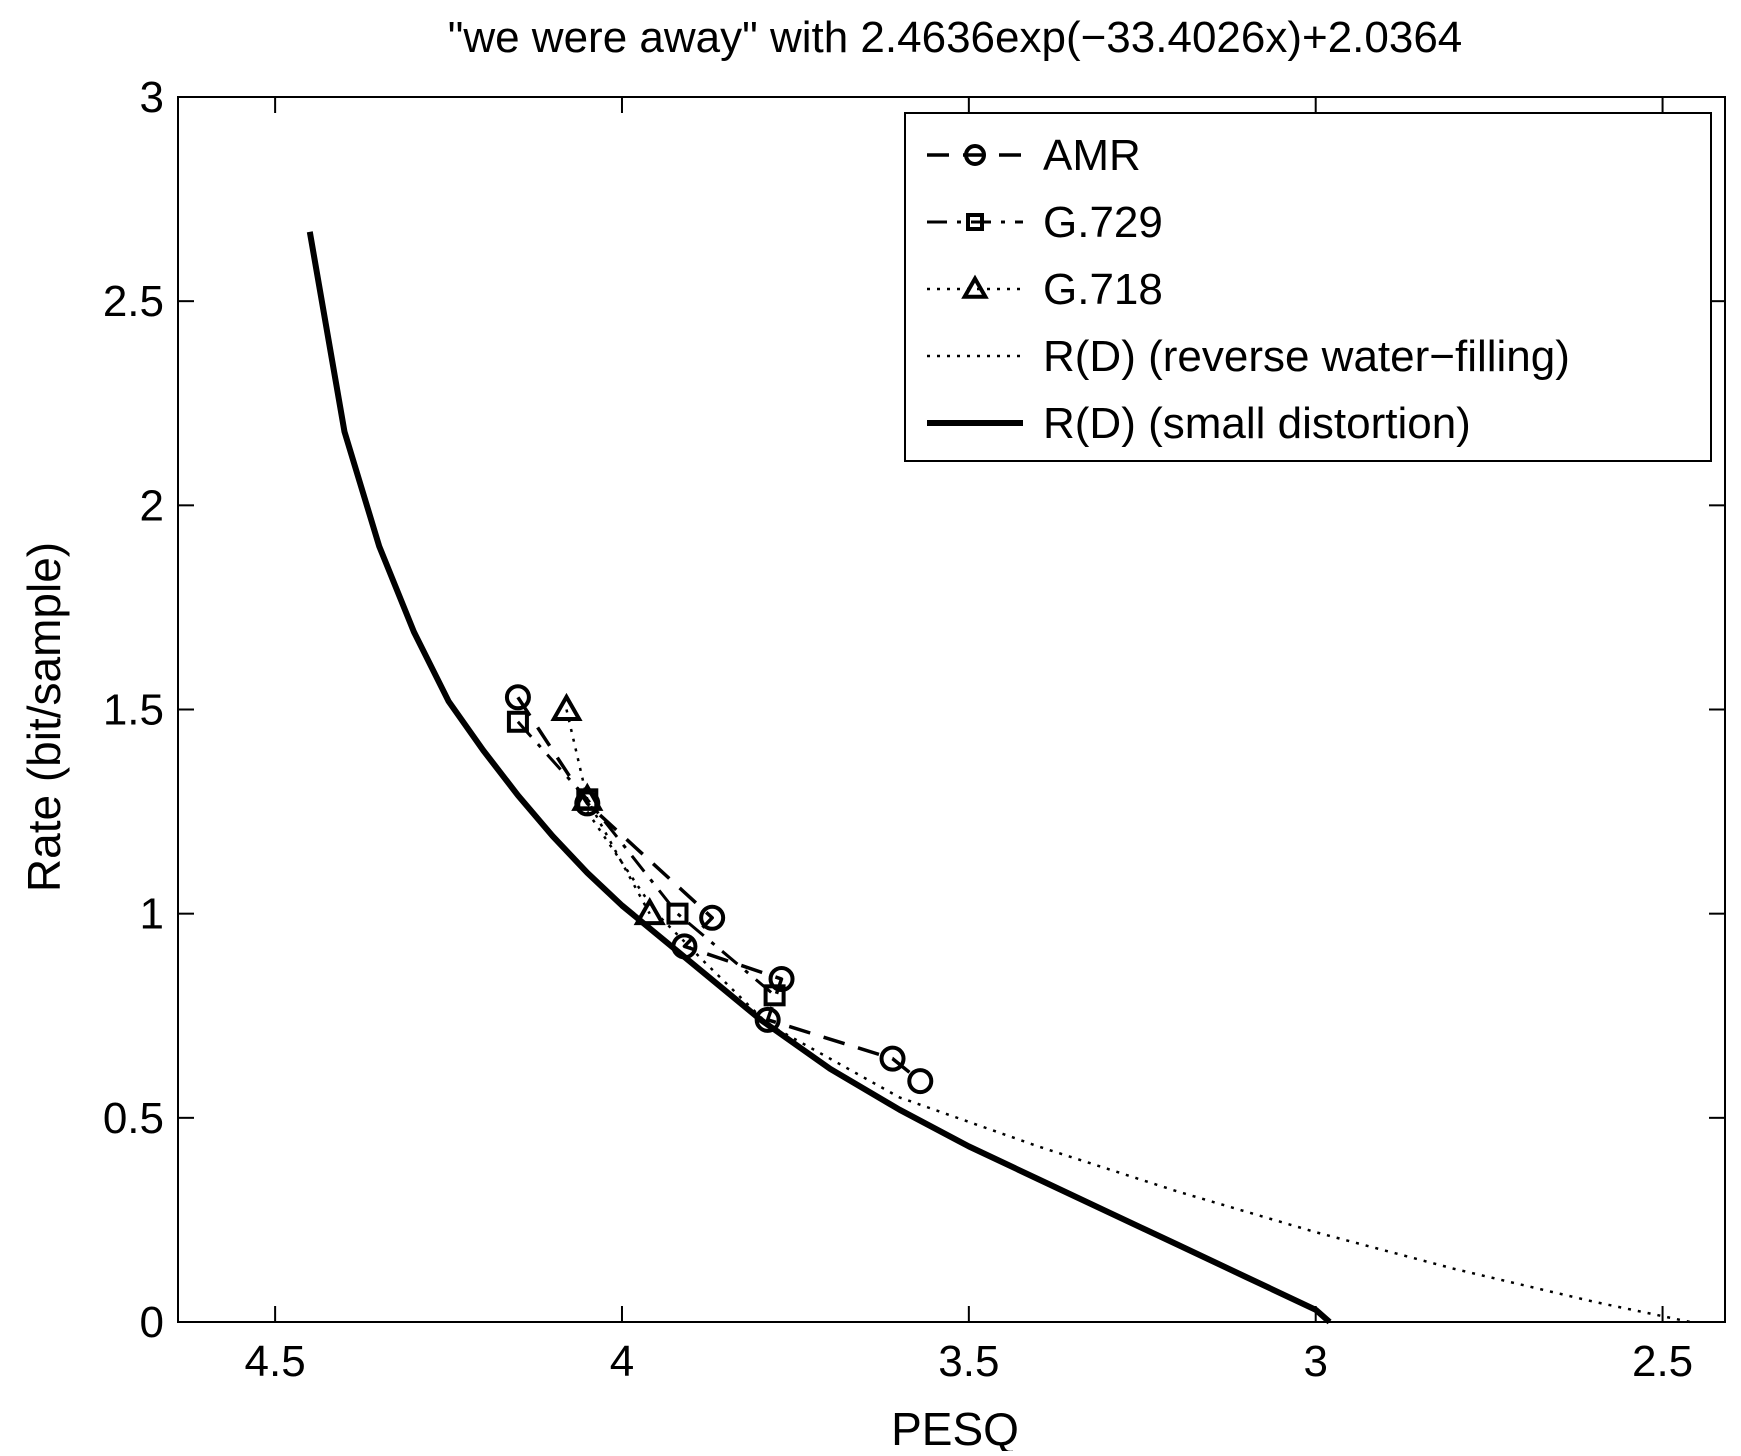 The image size is (1741, 1456). I want to click on legend-box, so click(1308, 287).